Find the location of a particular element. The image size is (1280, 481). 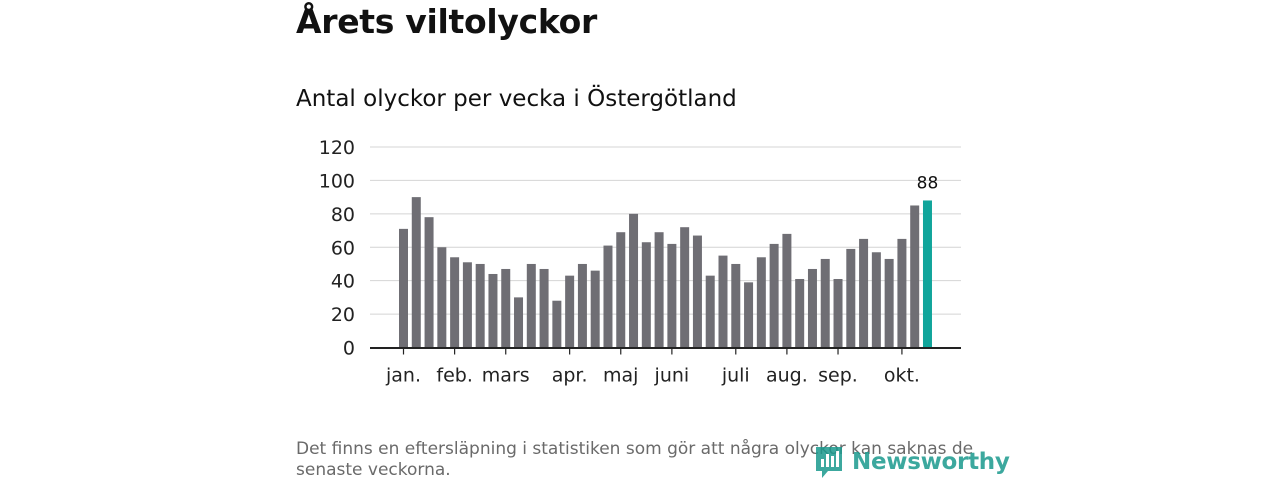

x-tick-label-sep: sep. is located at coordinates (838, 376).